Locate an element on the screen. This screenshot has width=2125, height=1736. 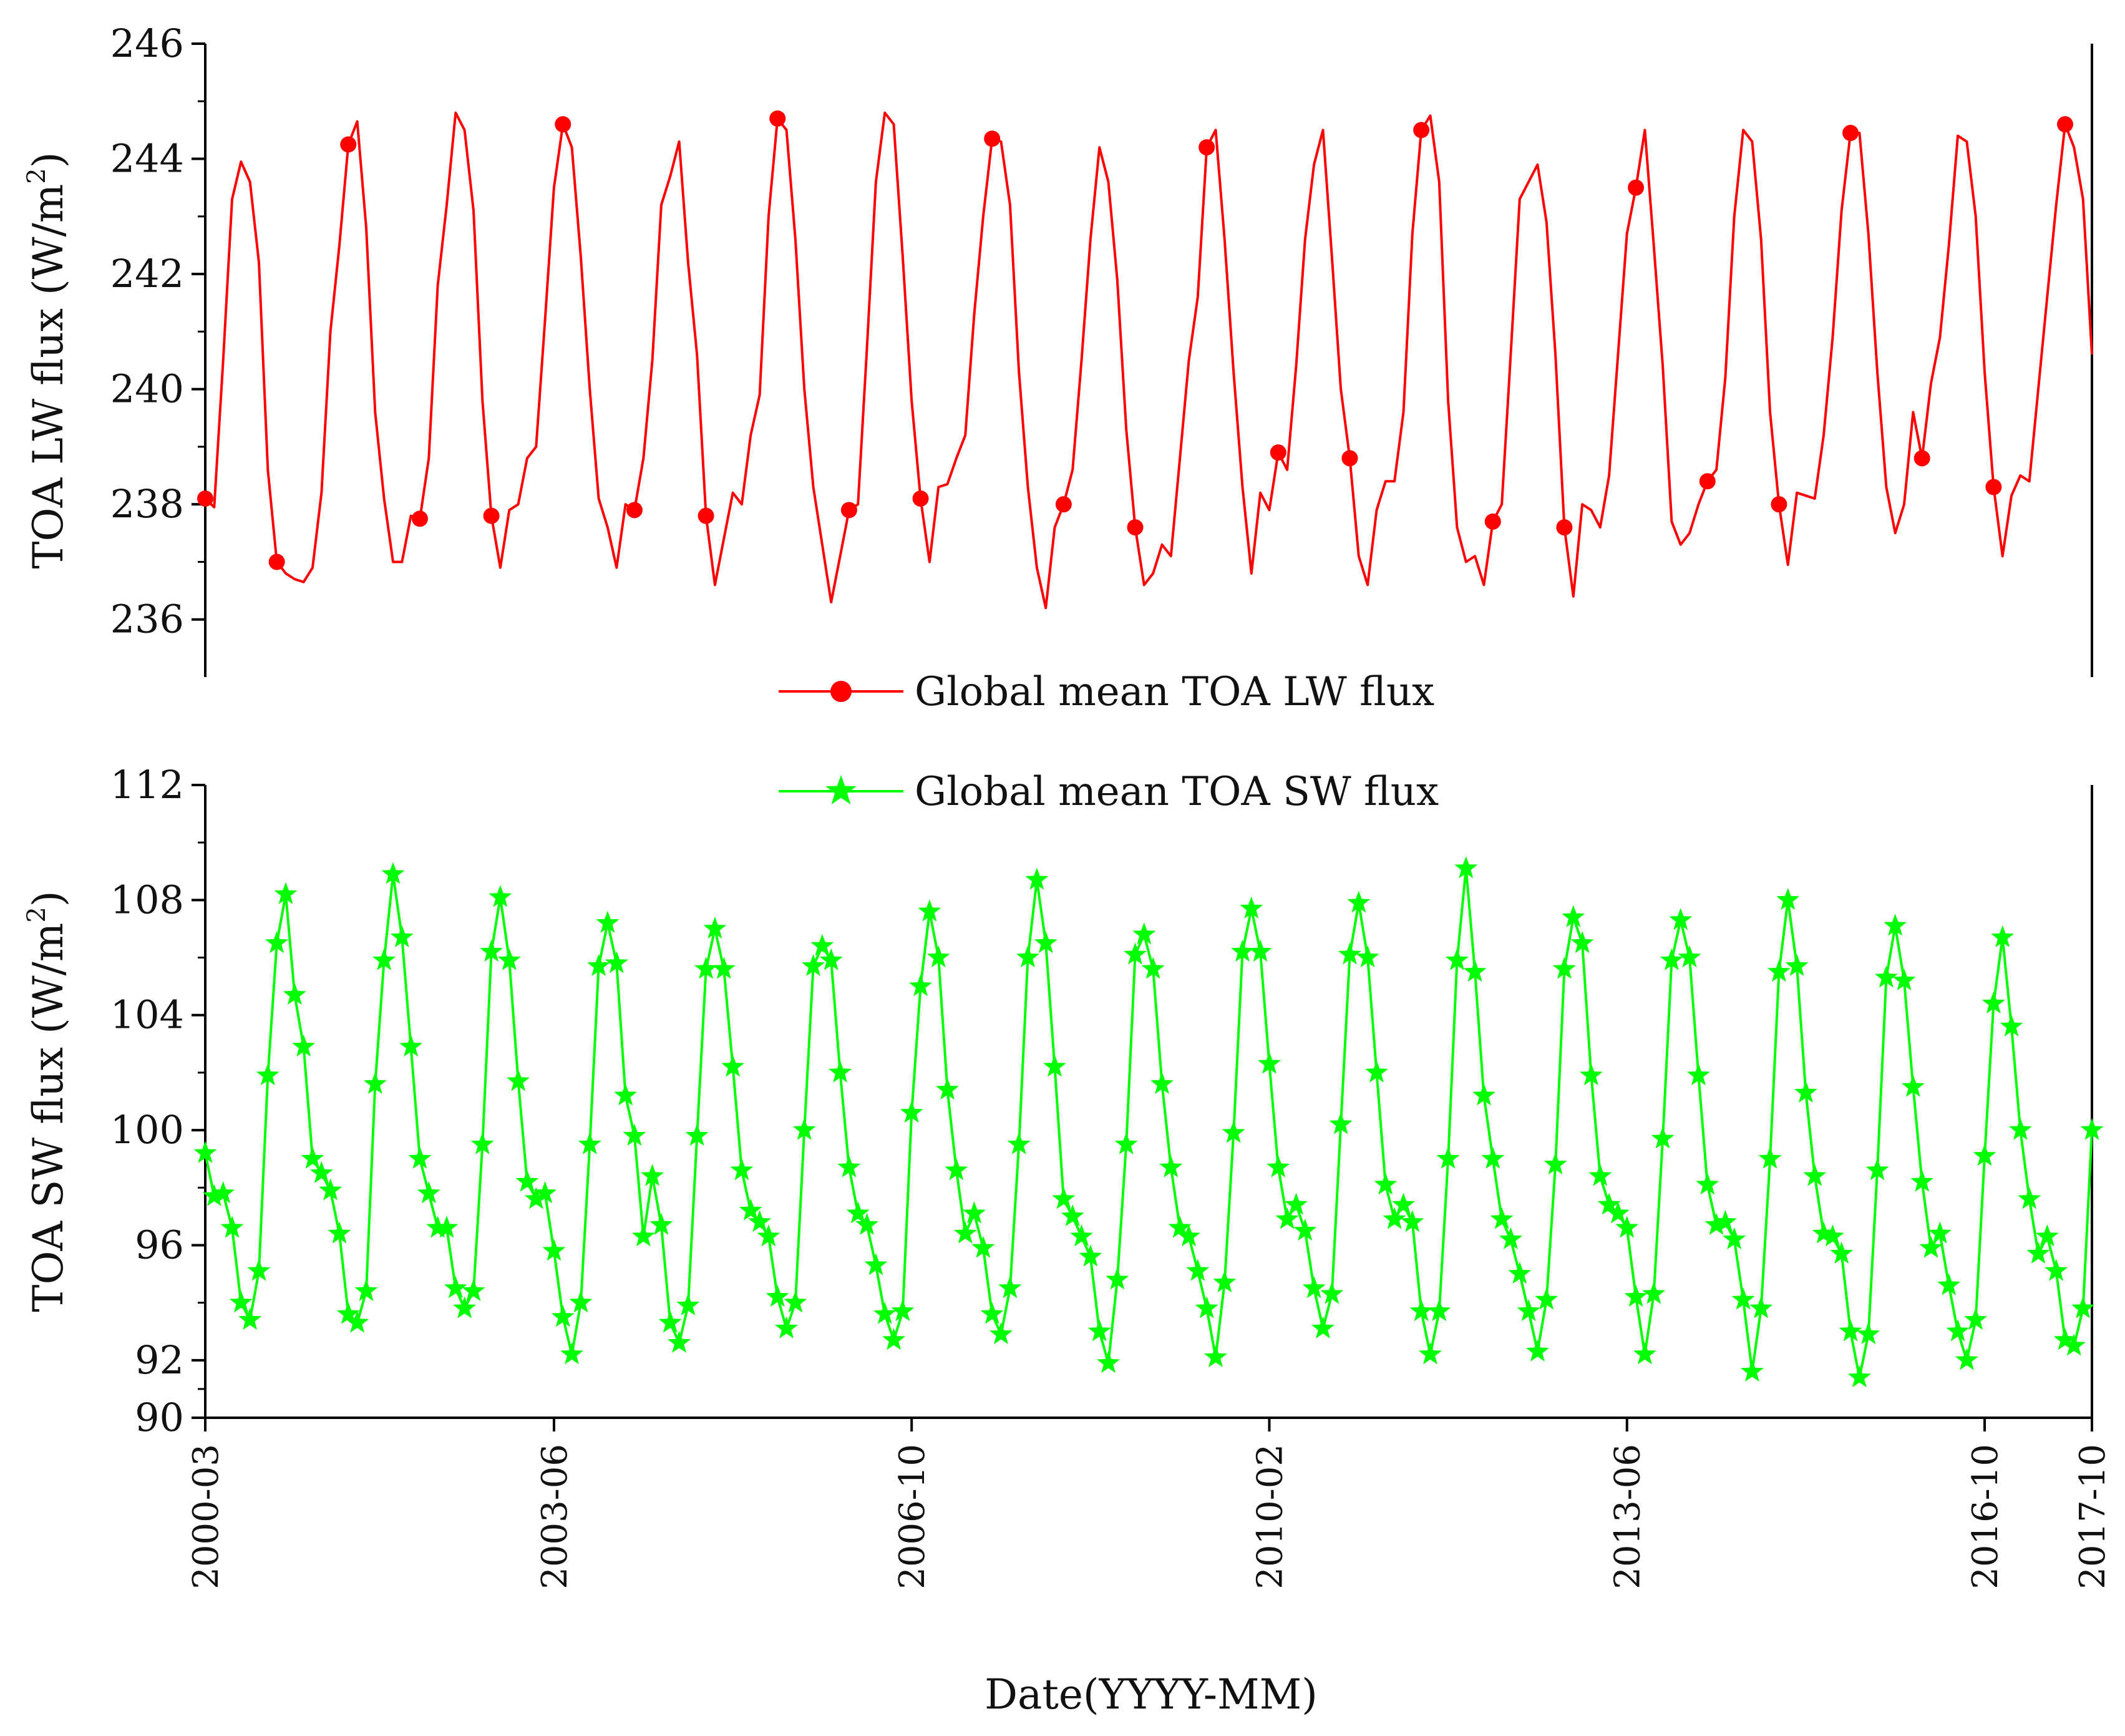
lw-legend-marker is located at coordinates (841, 691).